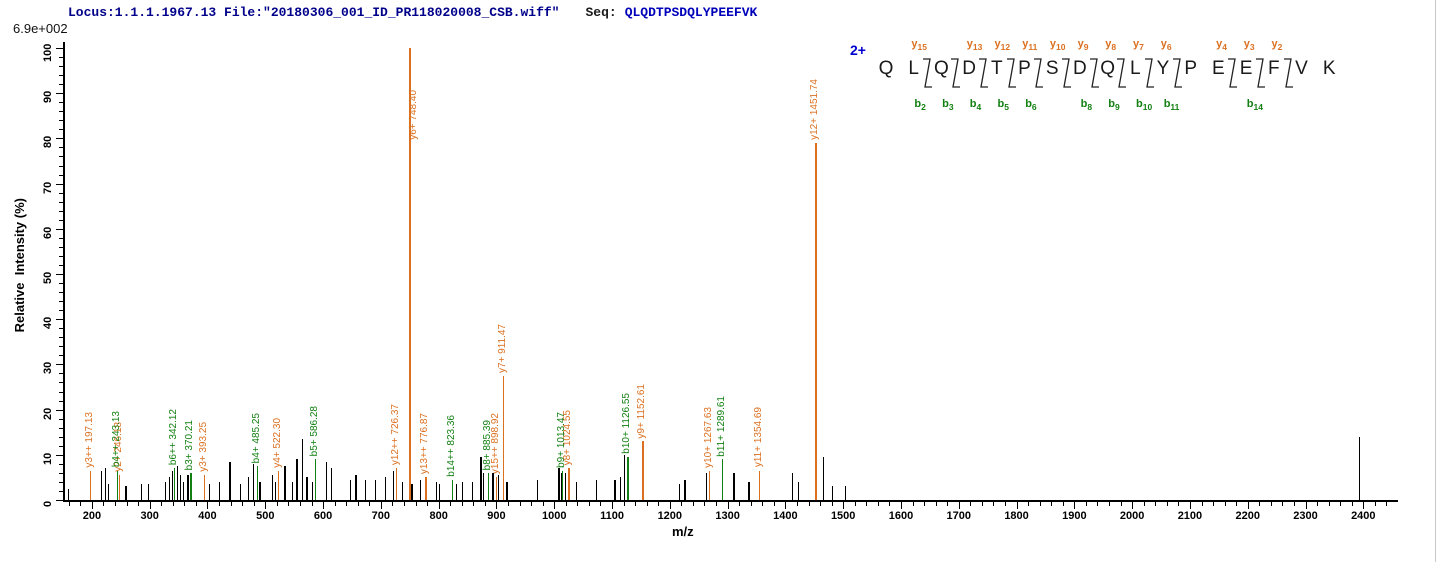 Image resolution: width=1436 pixels, height=562 pixels. I want to click on x-axis-title: m/z, so click(683, 531).